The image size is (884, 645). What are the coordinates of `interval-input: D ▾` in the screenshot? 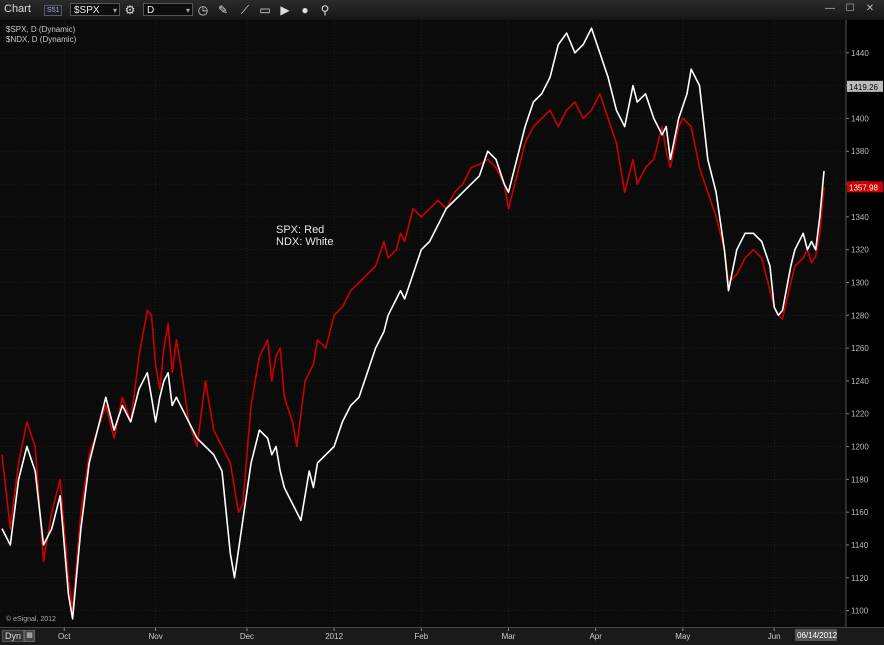 It's located at (168, 9).